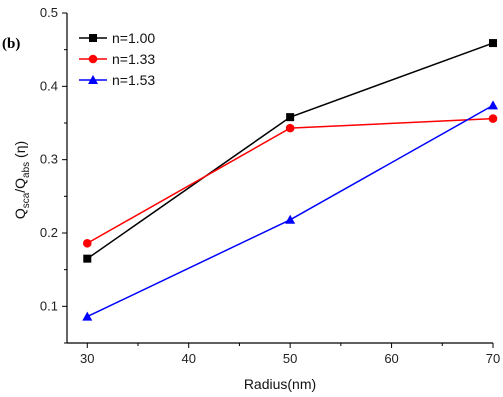  Describe the element at coordinates (49, 159) in the screenshot. I see `y-tick-label: 0.3` at that location.